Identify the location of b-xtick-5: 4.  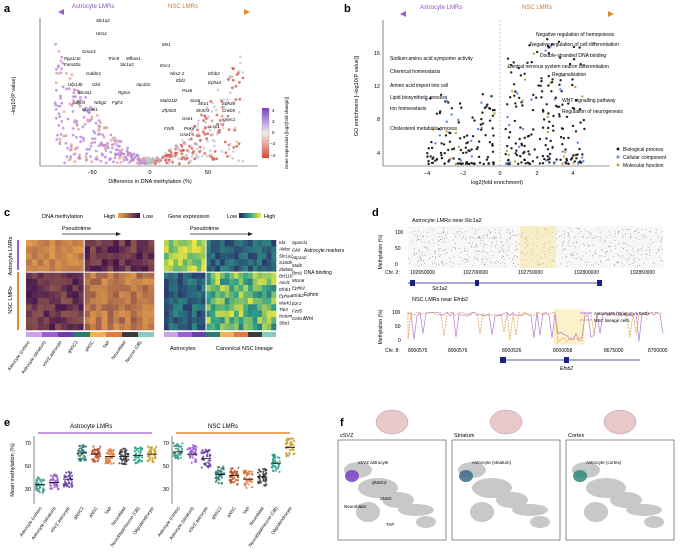
(572, 174).